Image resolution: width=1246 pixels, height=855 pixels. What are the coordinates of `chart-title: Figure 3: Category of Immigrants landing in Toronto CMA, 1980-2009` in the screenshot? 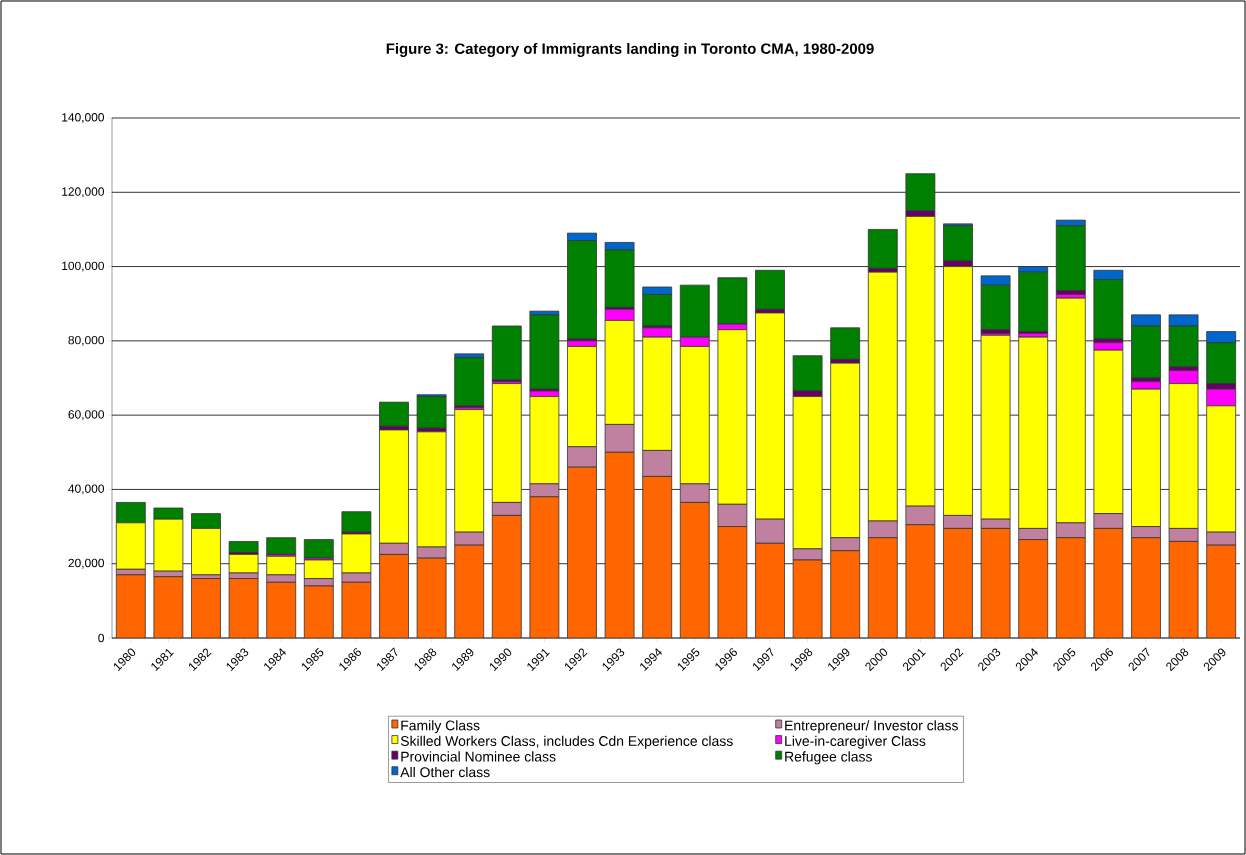 It's located at (630, 49).